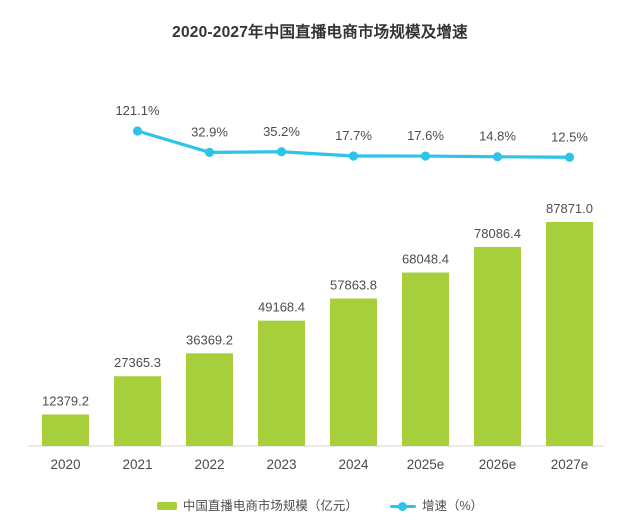 The height and width of the screenshot is (523, 640). What do you see at coordinates (166, 506) in the screenshot?
I see `bar-series-swatch-icon` at bounding box center [166, 506].